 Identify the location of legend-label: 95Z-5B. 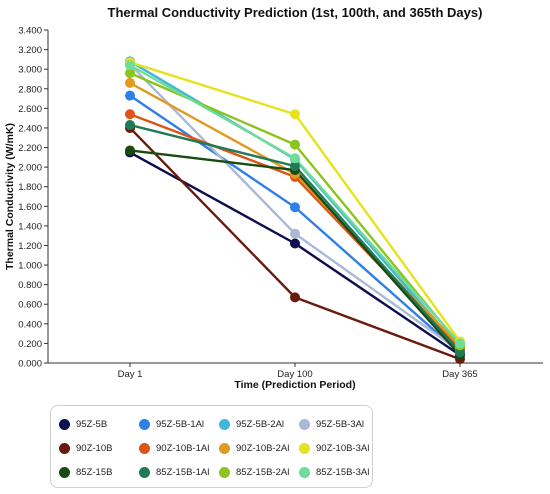
(92, 424).